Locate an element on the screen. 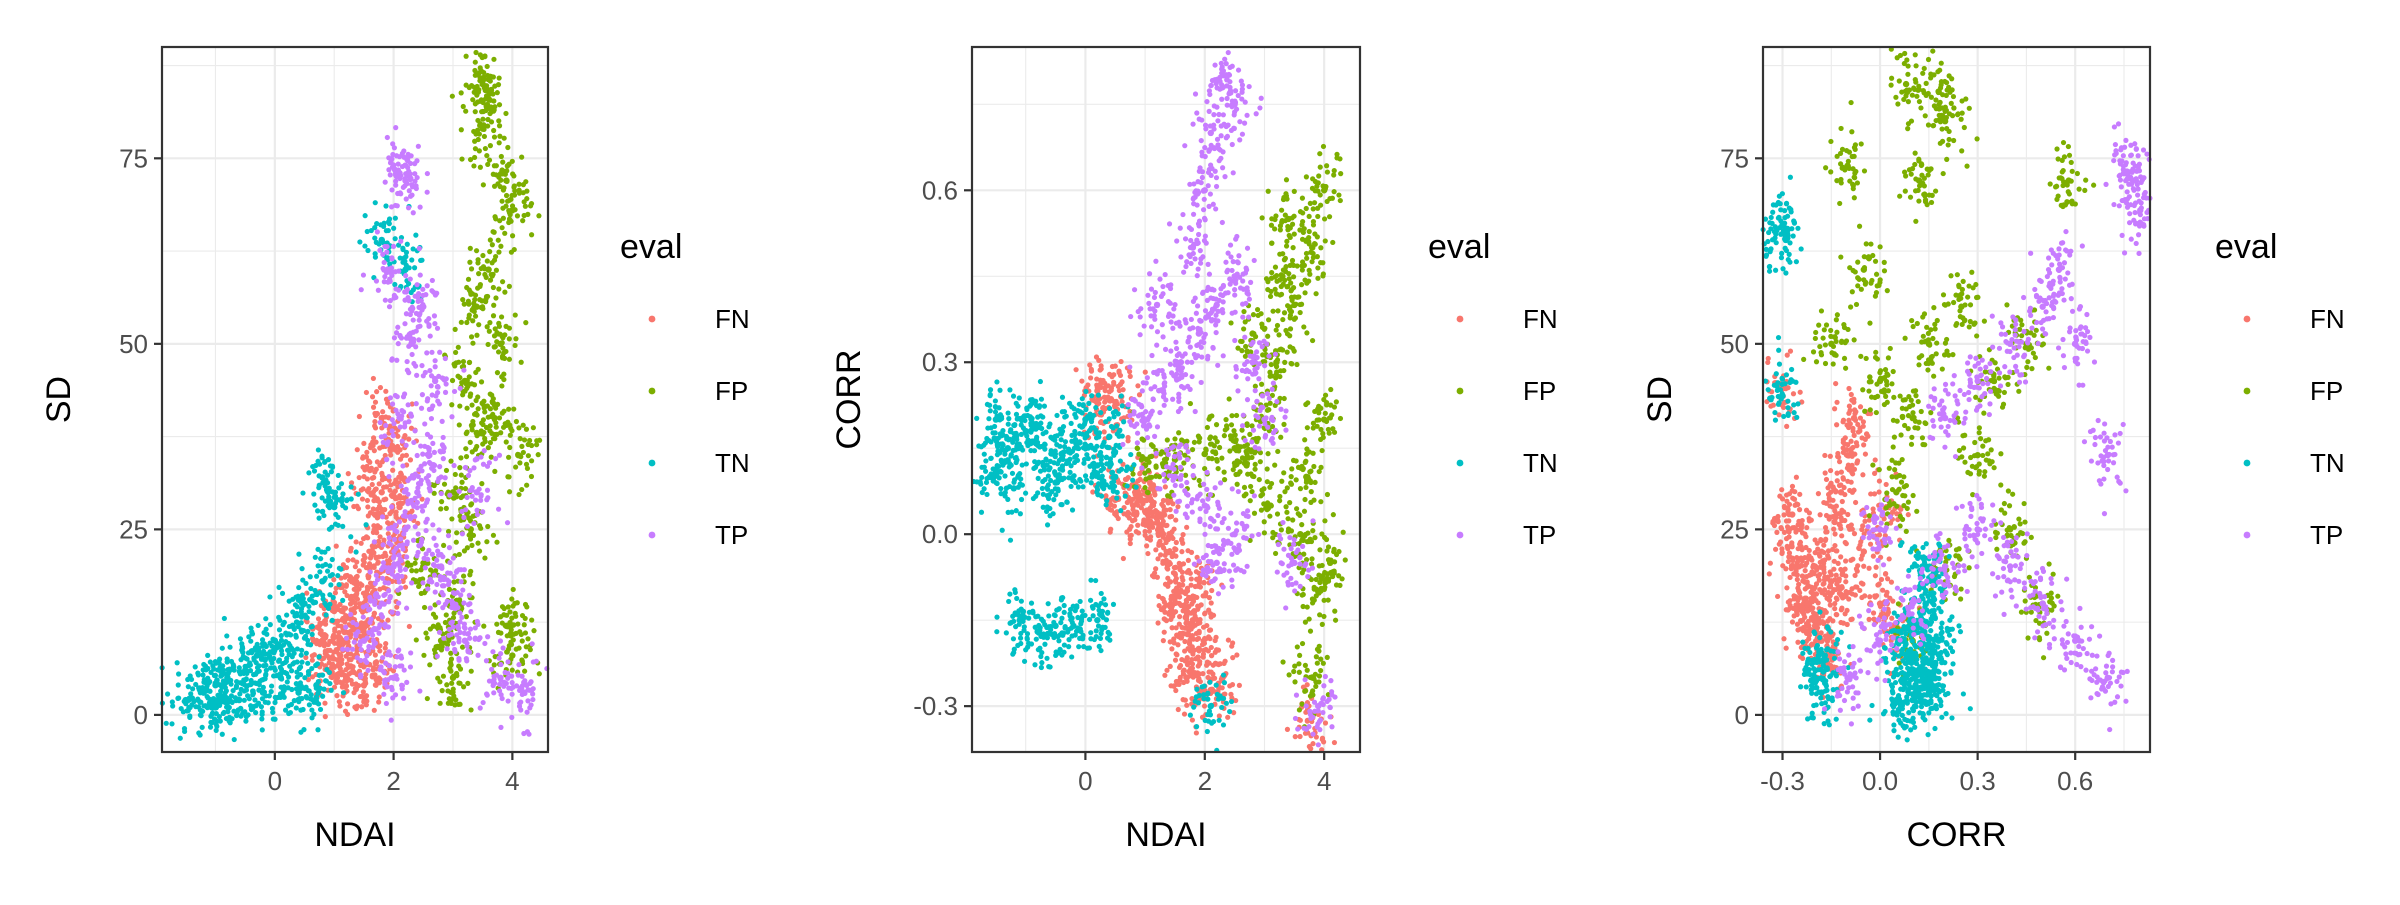 This screenshot has height=905, width=2400. point-tp is located at coordinates (435, 381).